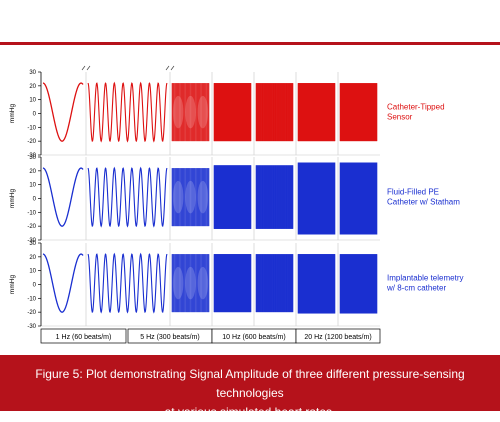 Image resolution: width=500 pixels, height=422 pixels. Describe the element at coordinates (413, 192) in the screenshot. I see `series-label-line: Fluid-Filled PE` at that location.